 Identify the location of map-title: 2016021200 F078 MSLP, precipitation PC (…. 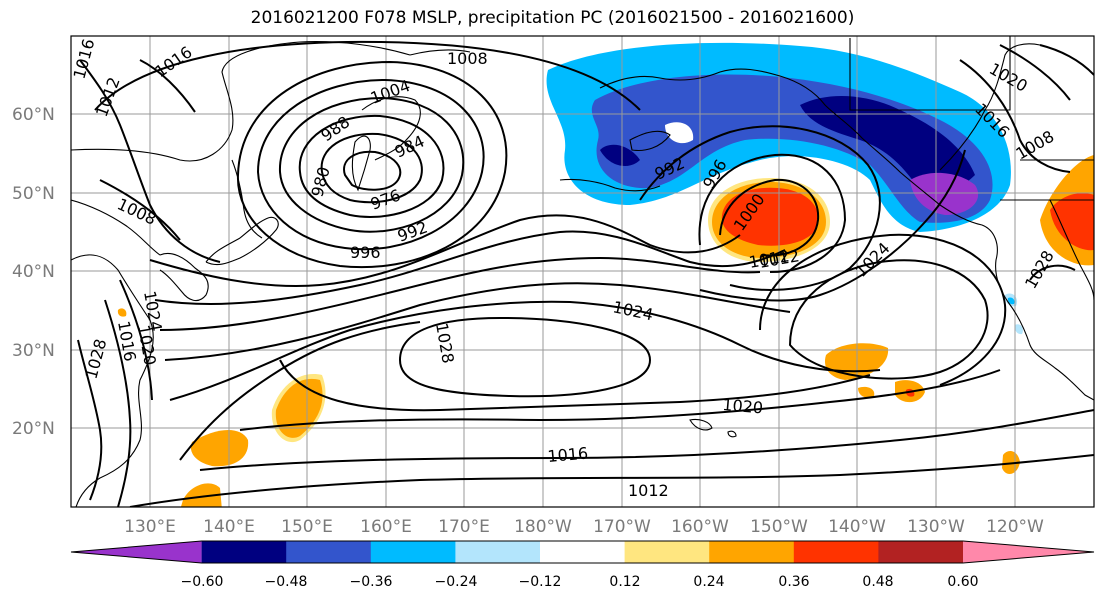
(552, 18).